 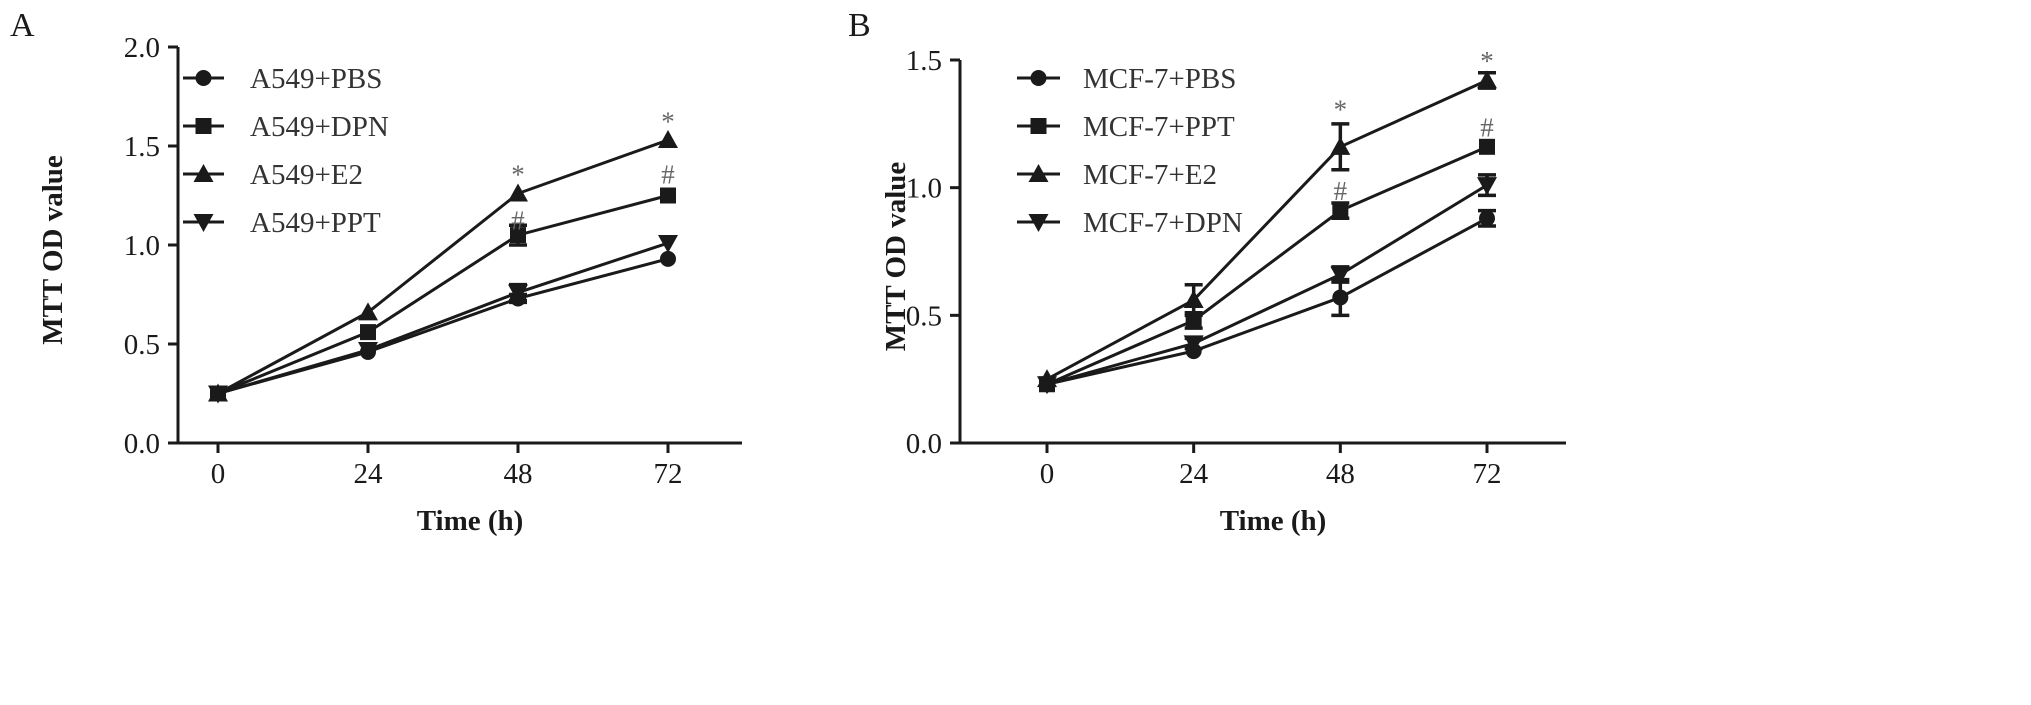 I want to click on legend-item: MCF-7+PPT, so click(x=1126, y=127).